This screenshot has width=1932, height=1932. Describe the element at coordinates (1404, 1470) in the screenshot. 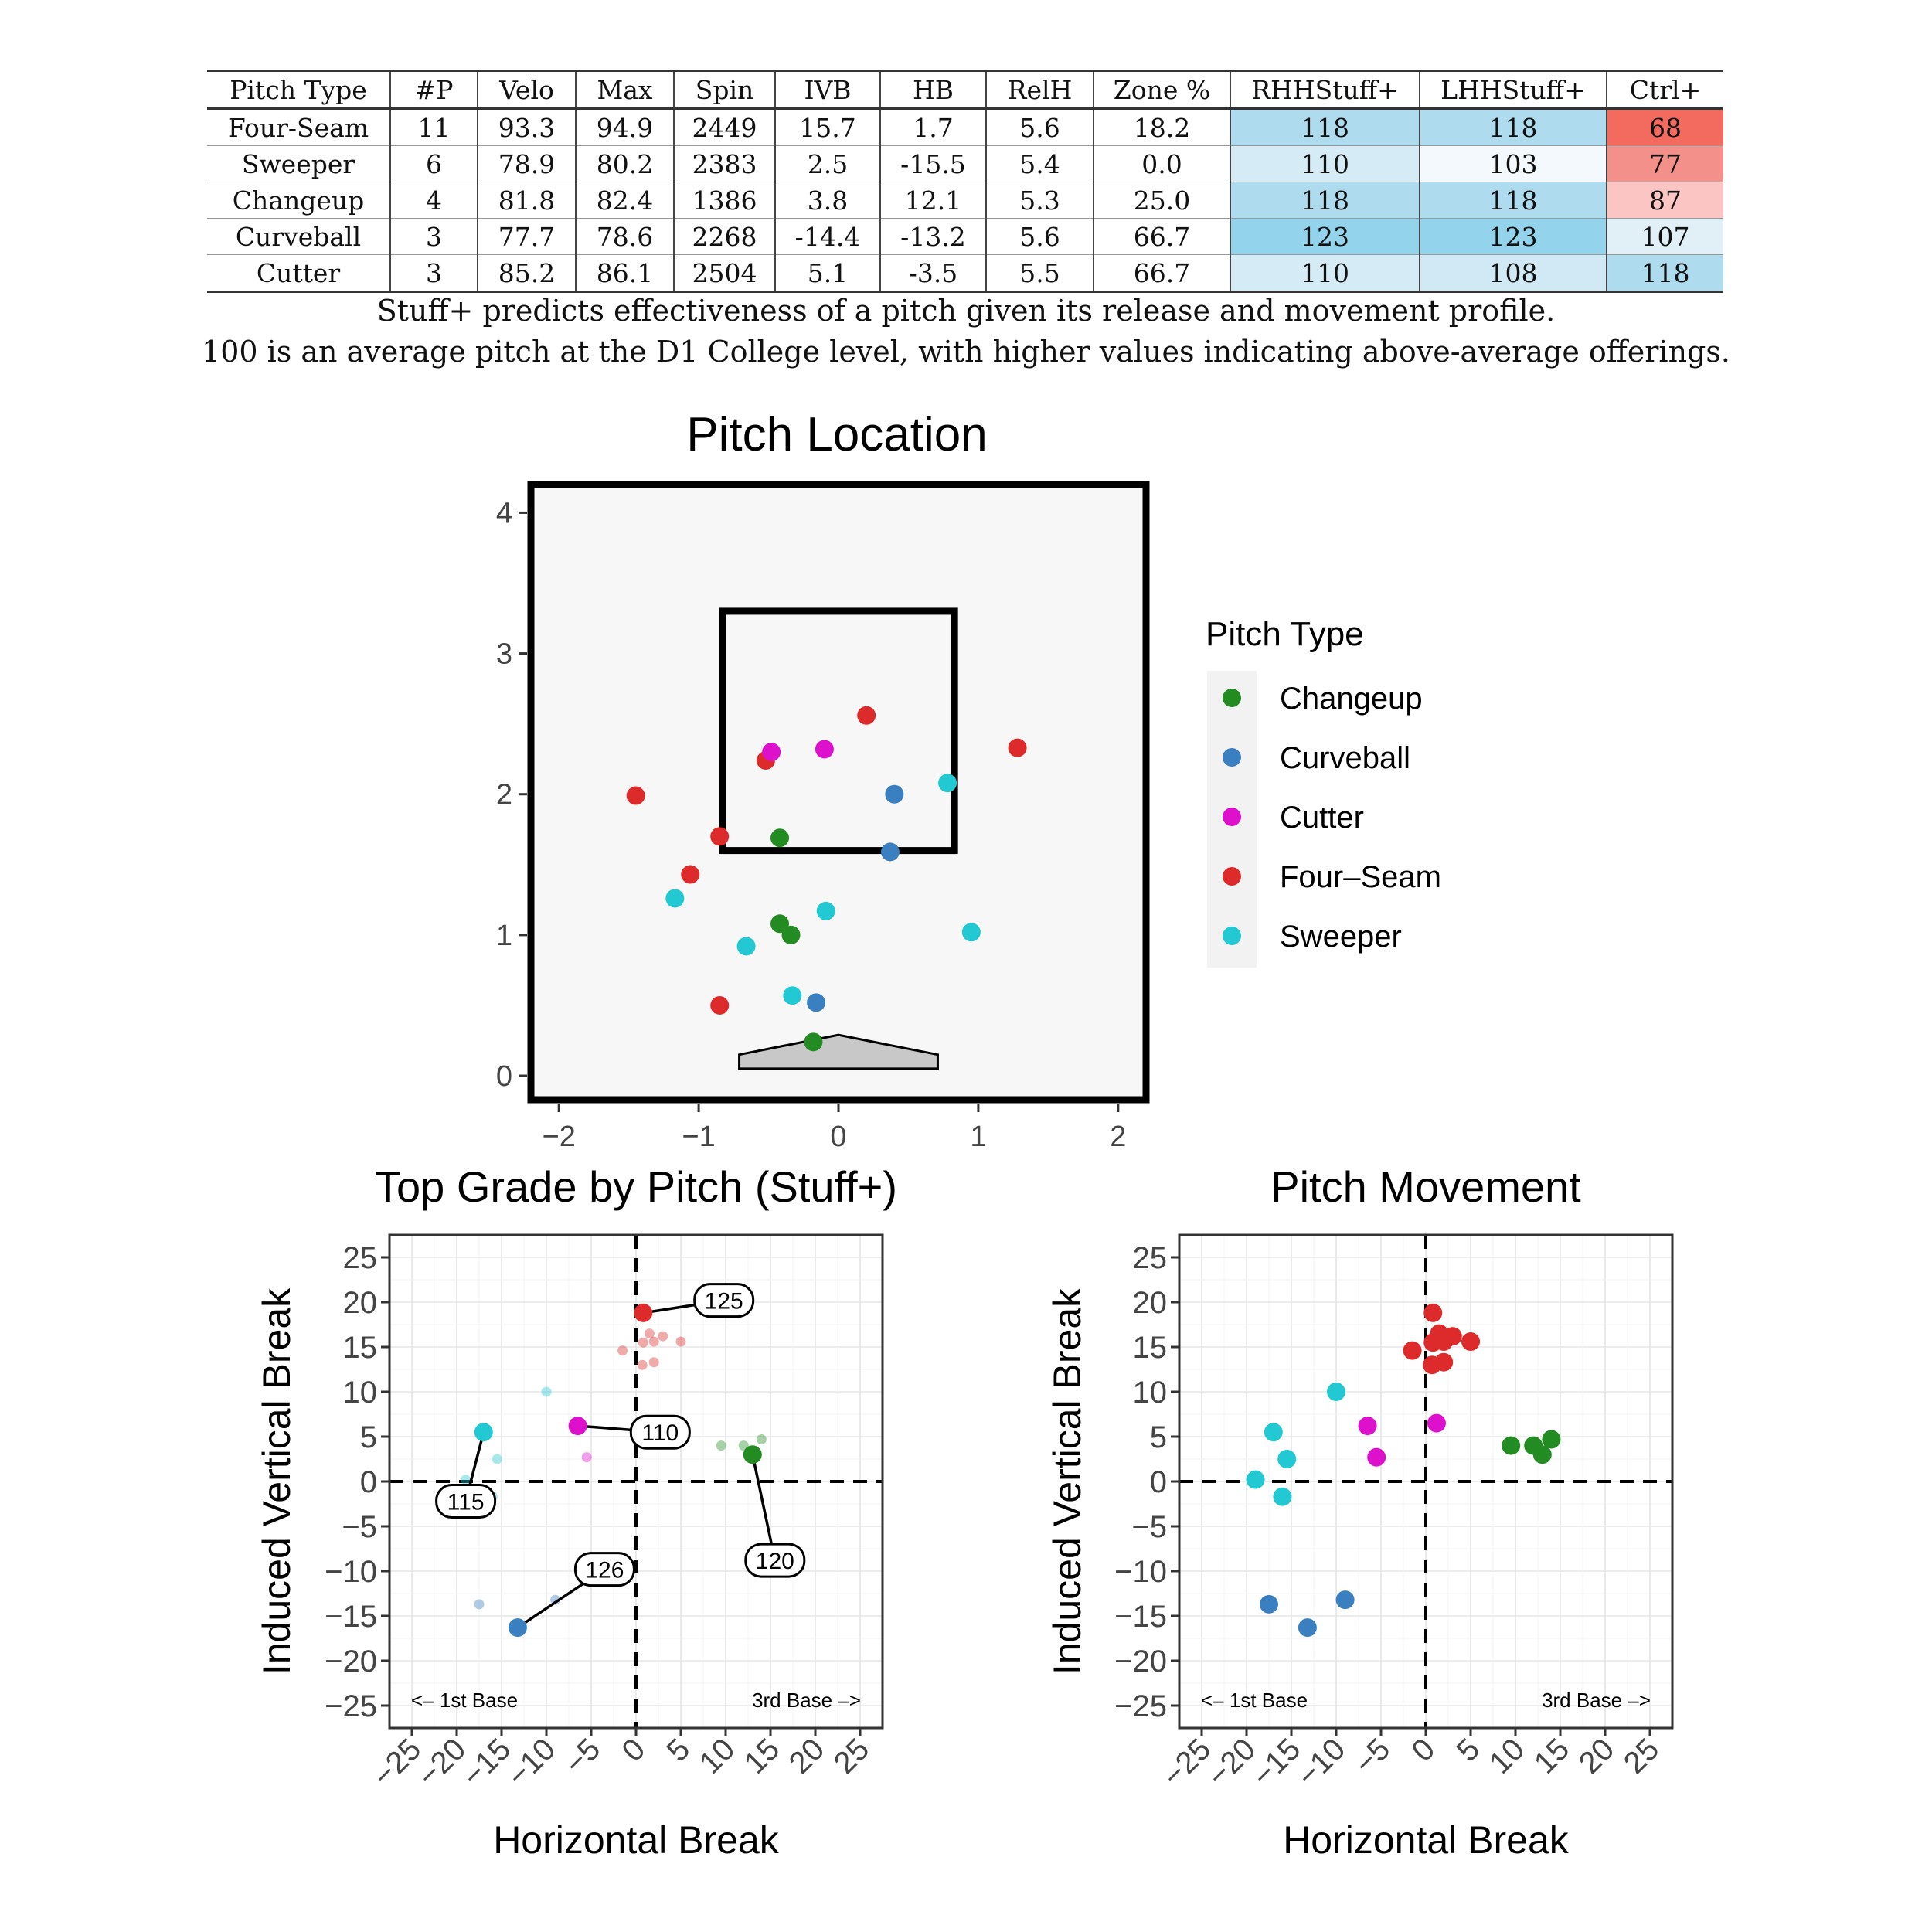

I see `points` at that location.